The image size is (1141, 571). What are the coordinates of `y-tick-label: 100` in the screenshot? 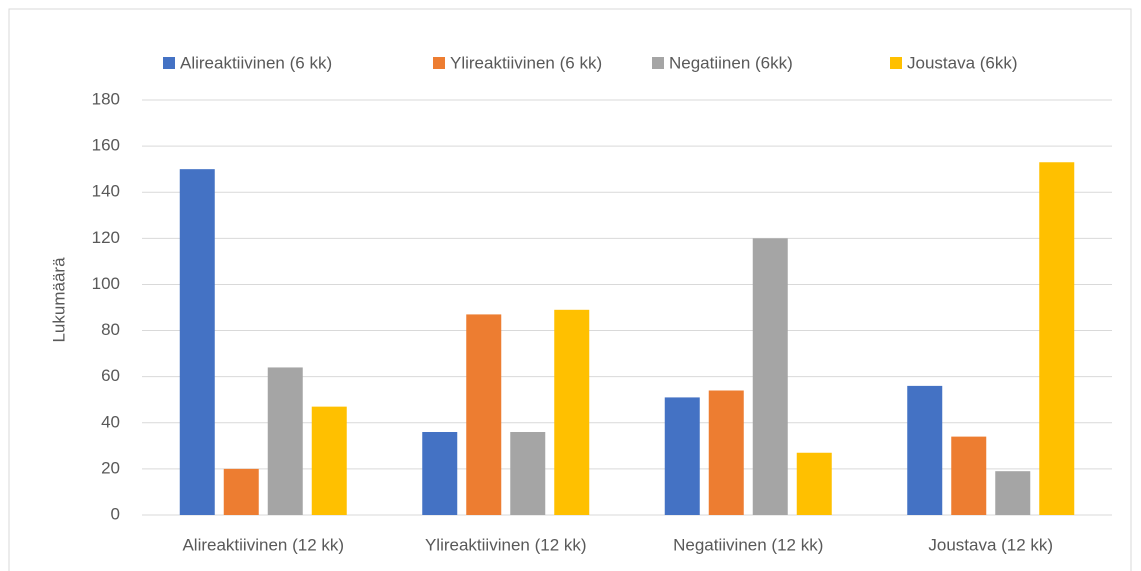 It's located at (106, 283).